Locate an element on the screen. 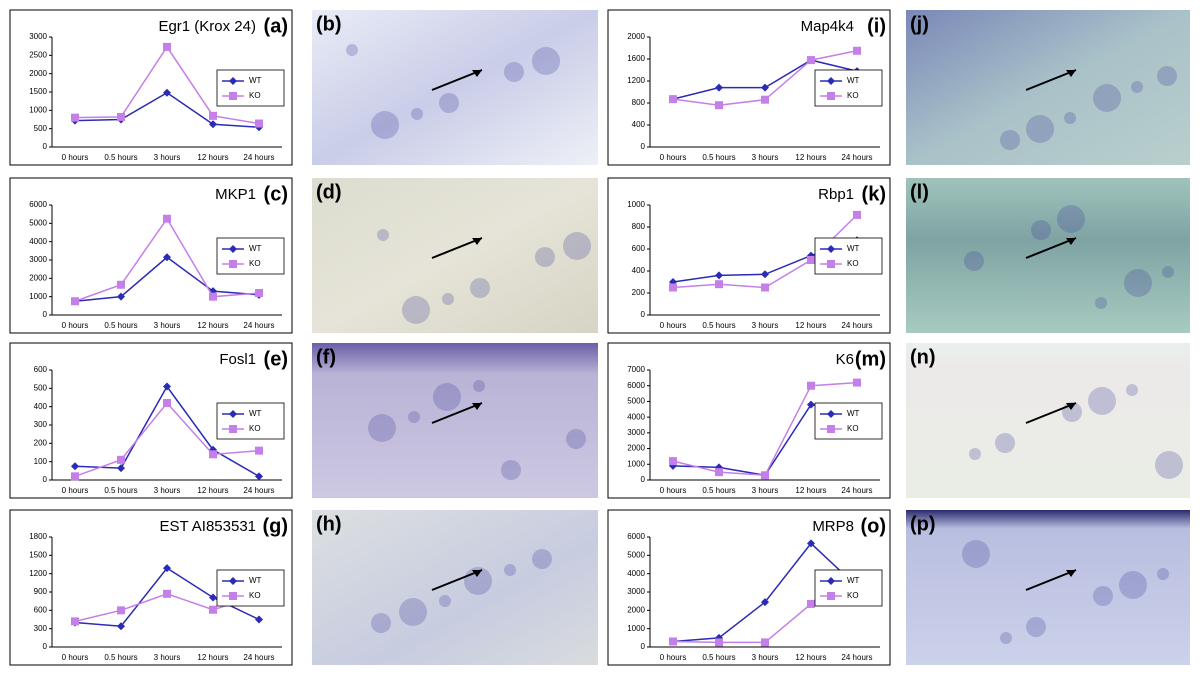 Image resolution: width=1200 pixels, height=695 pixels. y-tick-label: 800 is located at coordinates (639, 102).